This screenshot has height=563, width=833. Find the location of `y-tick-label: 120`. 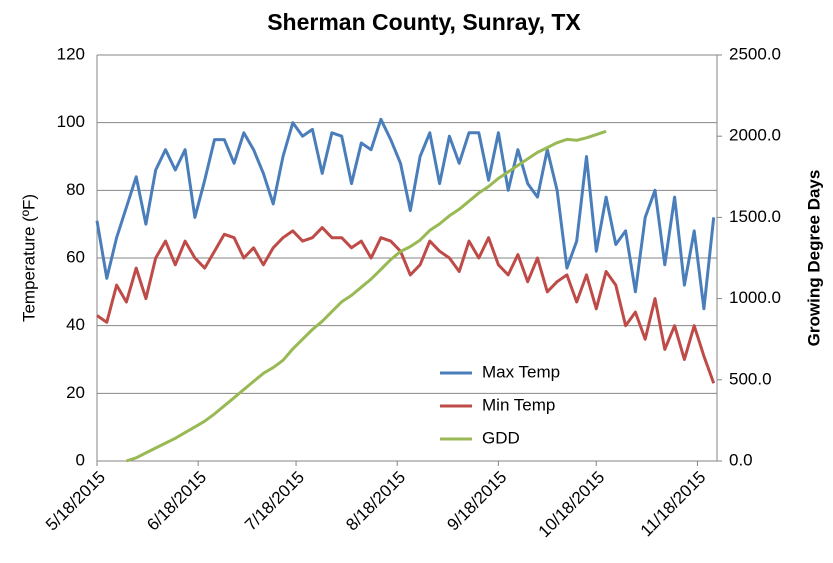

y-tick-label: 120 is located at coordinates (71, 53).